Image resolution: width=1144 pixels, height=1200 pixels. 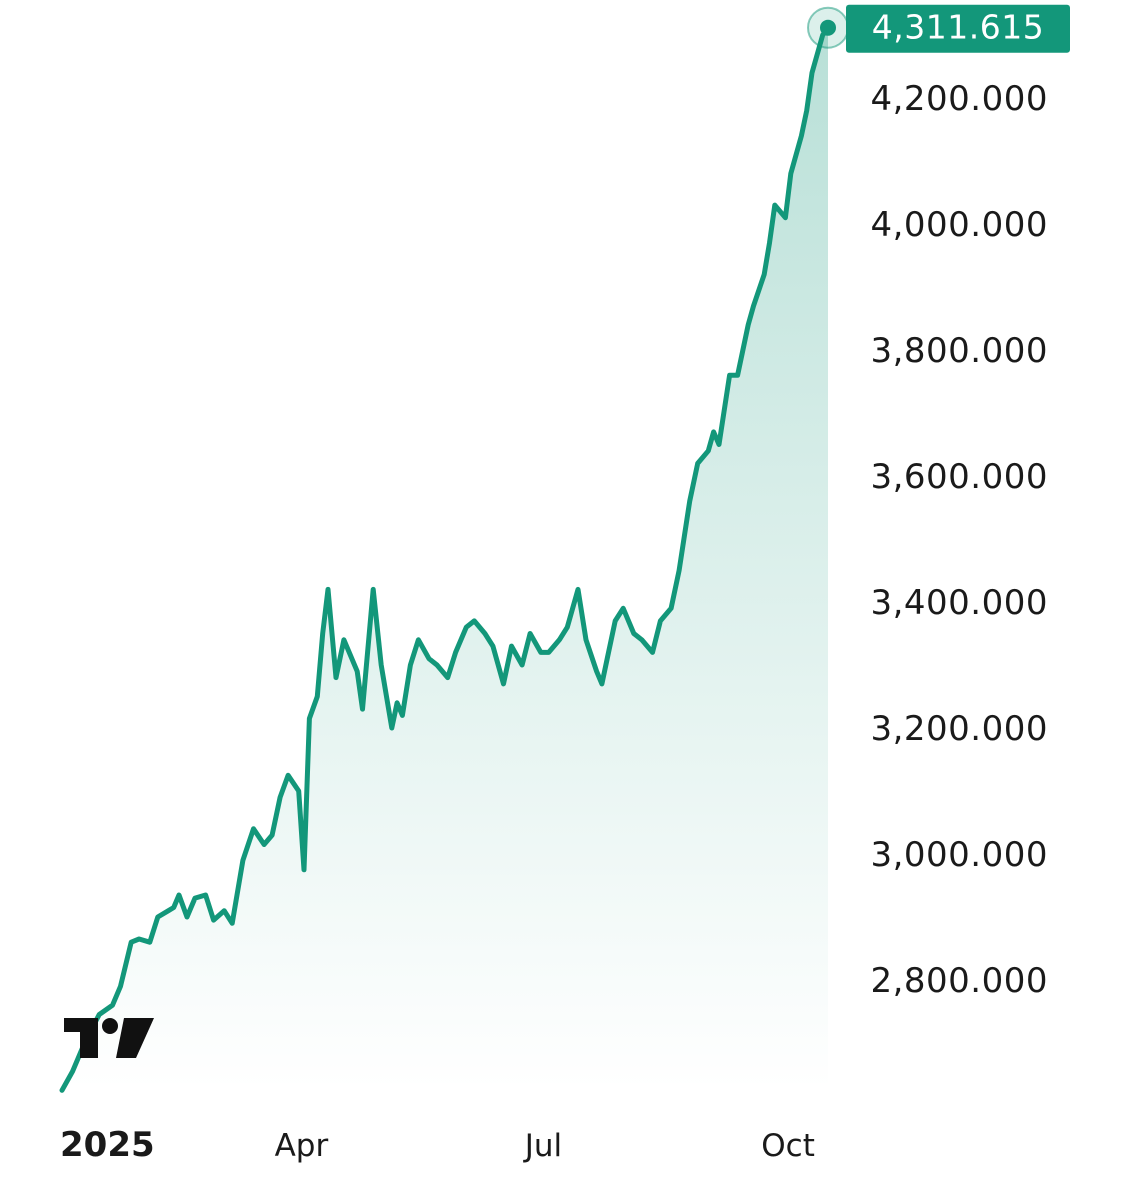 I want to click on last-price-badge-bg, so click(x=958, y=28).